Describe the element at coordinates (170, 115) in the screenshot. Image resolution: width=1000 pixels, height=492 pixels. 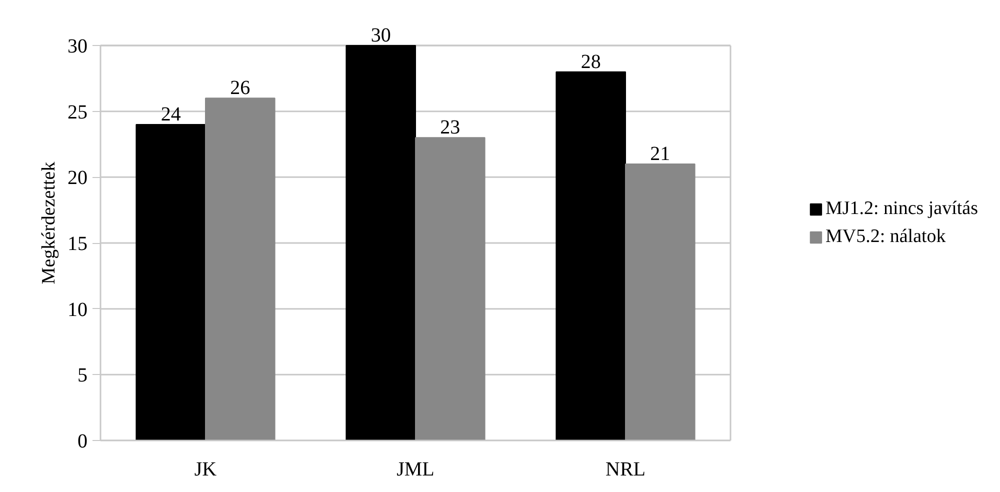
I see `data-label: 24` at that location.